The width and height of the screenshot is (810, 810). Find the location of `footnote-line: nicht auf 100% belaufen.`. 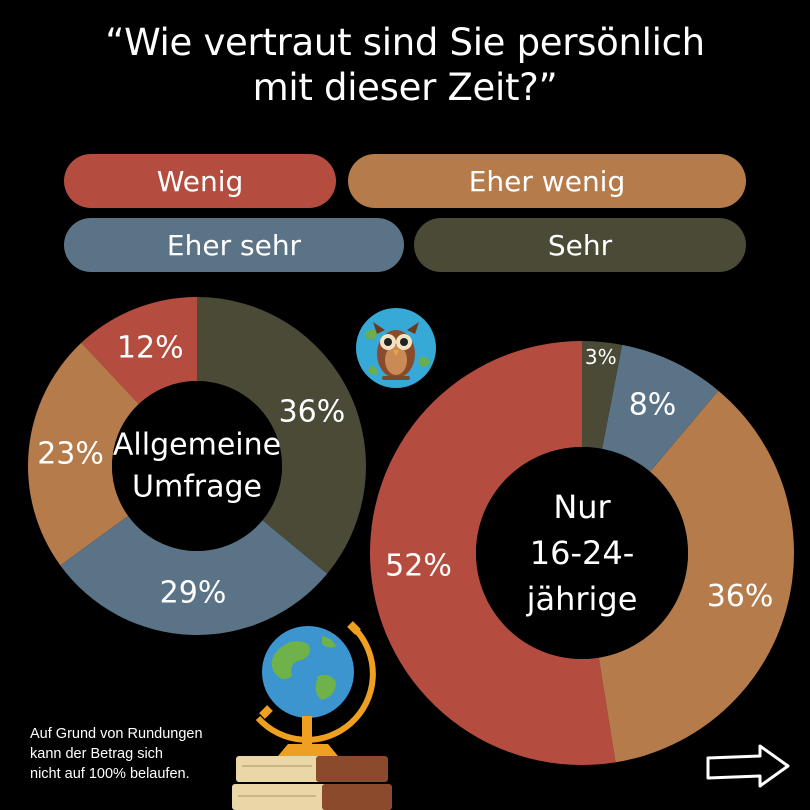

footnote-line: nicht auf 100% belaufen. is located at coordinates (110, 774).